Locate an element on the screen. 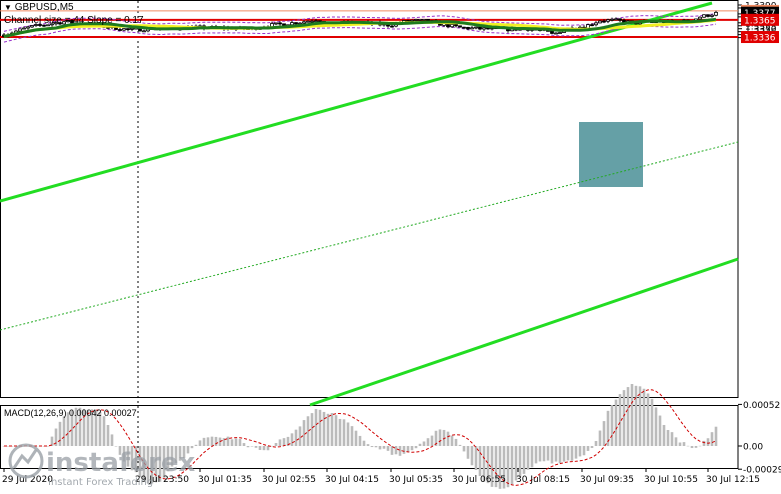 The image size is (781, 494). time-tick-label: 30 Jul 04:15 is located at coordinates (352, 480).